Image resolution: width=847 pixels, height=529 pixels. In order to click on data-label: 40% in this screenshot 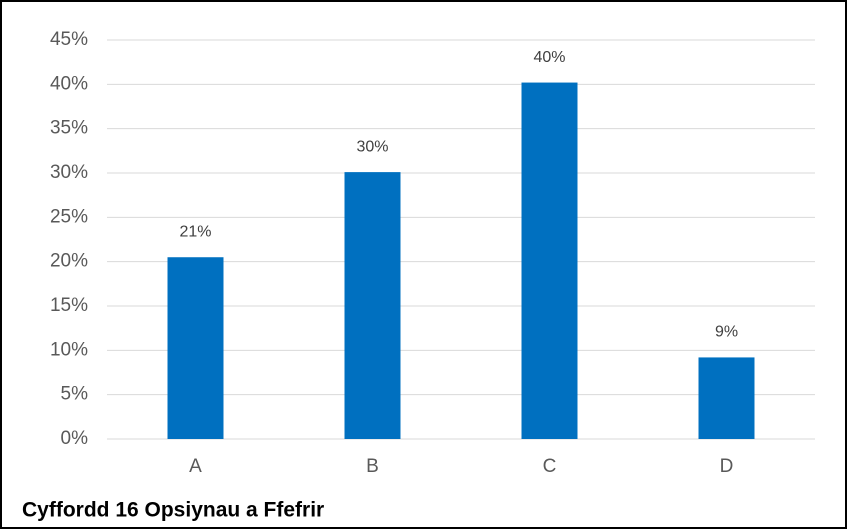, I will do `click(549, 57)`.